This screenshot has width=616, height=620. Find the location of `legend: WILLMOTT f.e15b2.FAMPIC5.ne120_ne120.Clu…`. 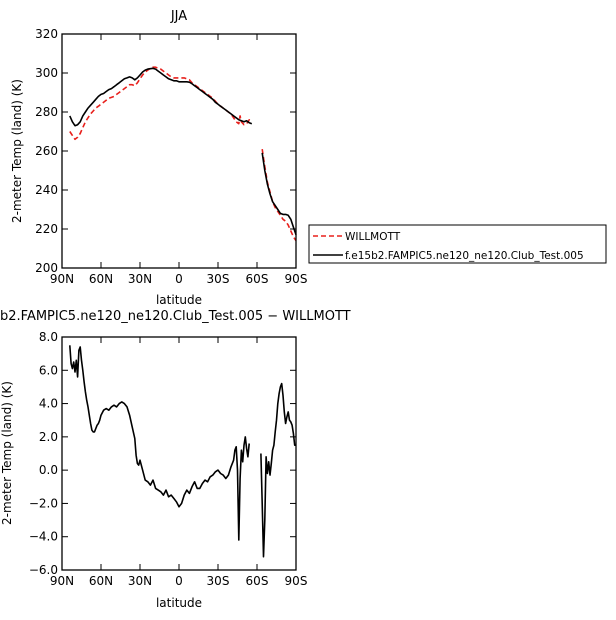

legend: WILLMOTT f.e15b2.FAMPIC5.ne120_ne120.Clu… is located at coordinates (457, 244).